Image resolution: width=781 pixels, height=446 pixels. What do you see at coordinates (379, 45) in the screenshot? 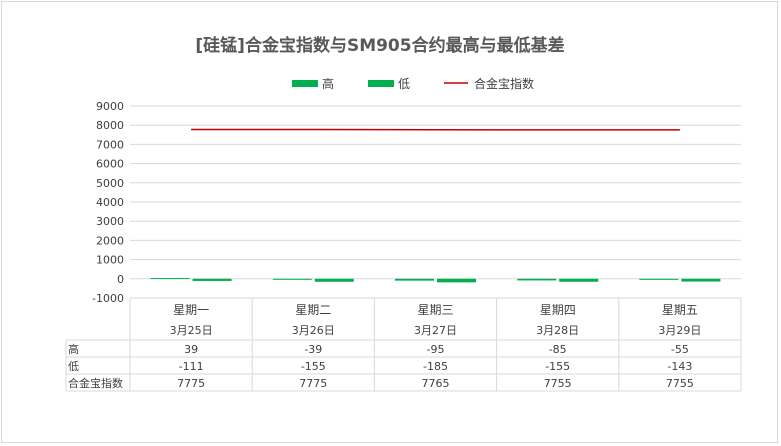
I see `chart-title: [硅锰]合金宝指数与SM905合约最高与最低基差` at bounding box center [379, 45].